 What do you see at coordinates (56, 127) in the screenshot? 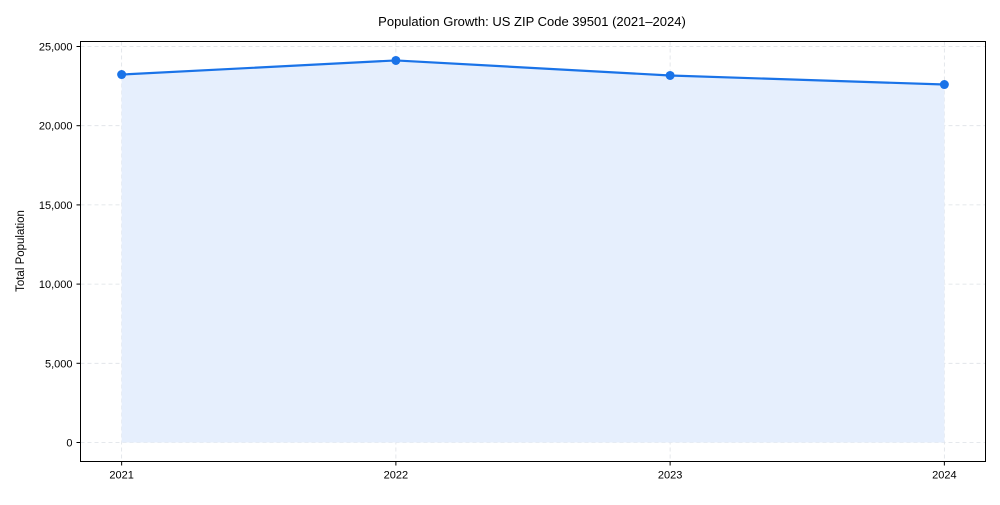
I see `y-tick-label: 20,000` at bounding box center [56, 127].